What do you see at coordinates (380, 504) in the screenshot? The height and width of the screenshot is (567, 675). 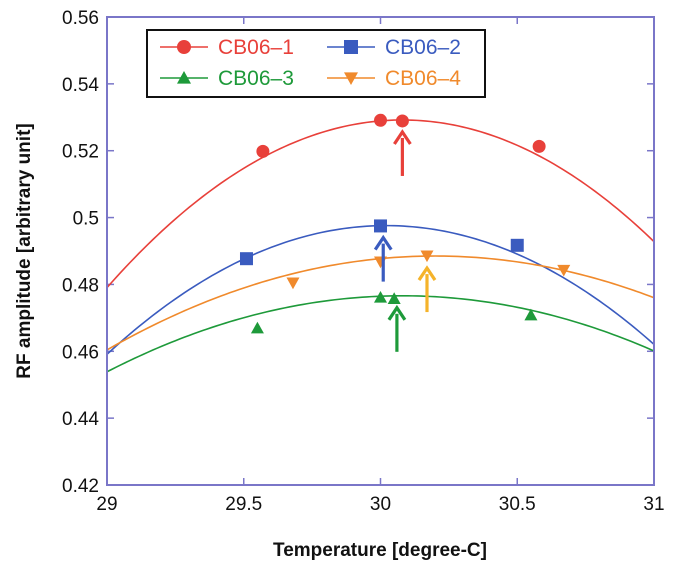 I see `x-tick-label: 30` at bounding box center [380, 504].